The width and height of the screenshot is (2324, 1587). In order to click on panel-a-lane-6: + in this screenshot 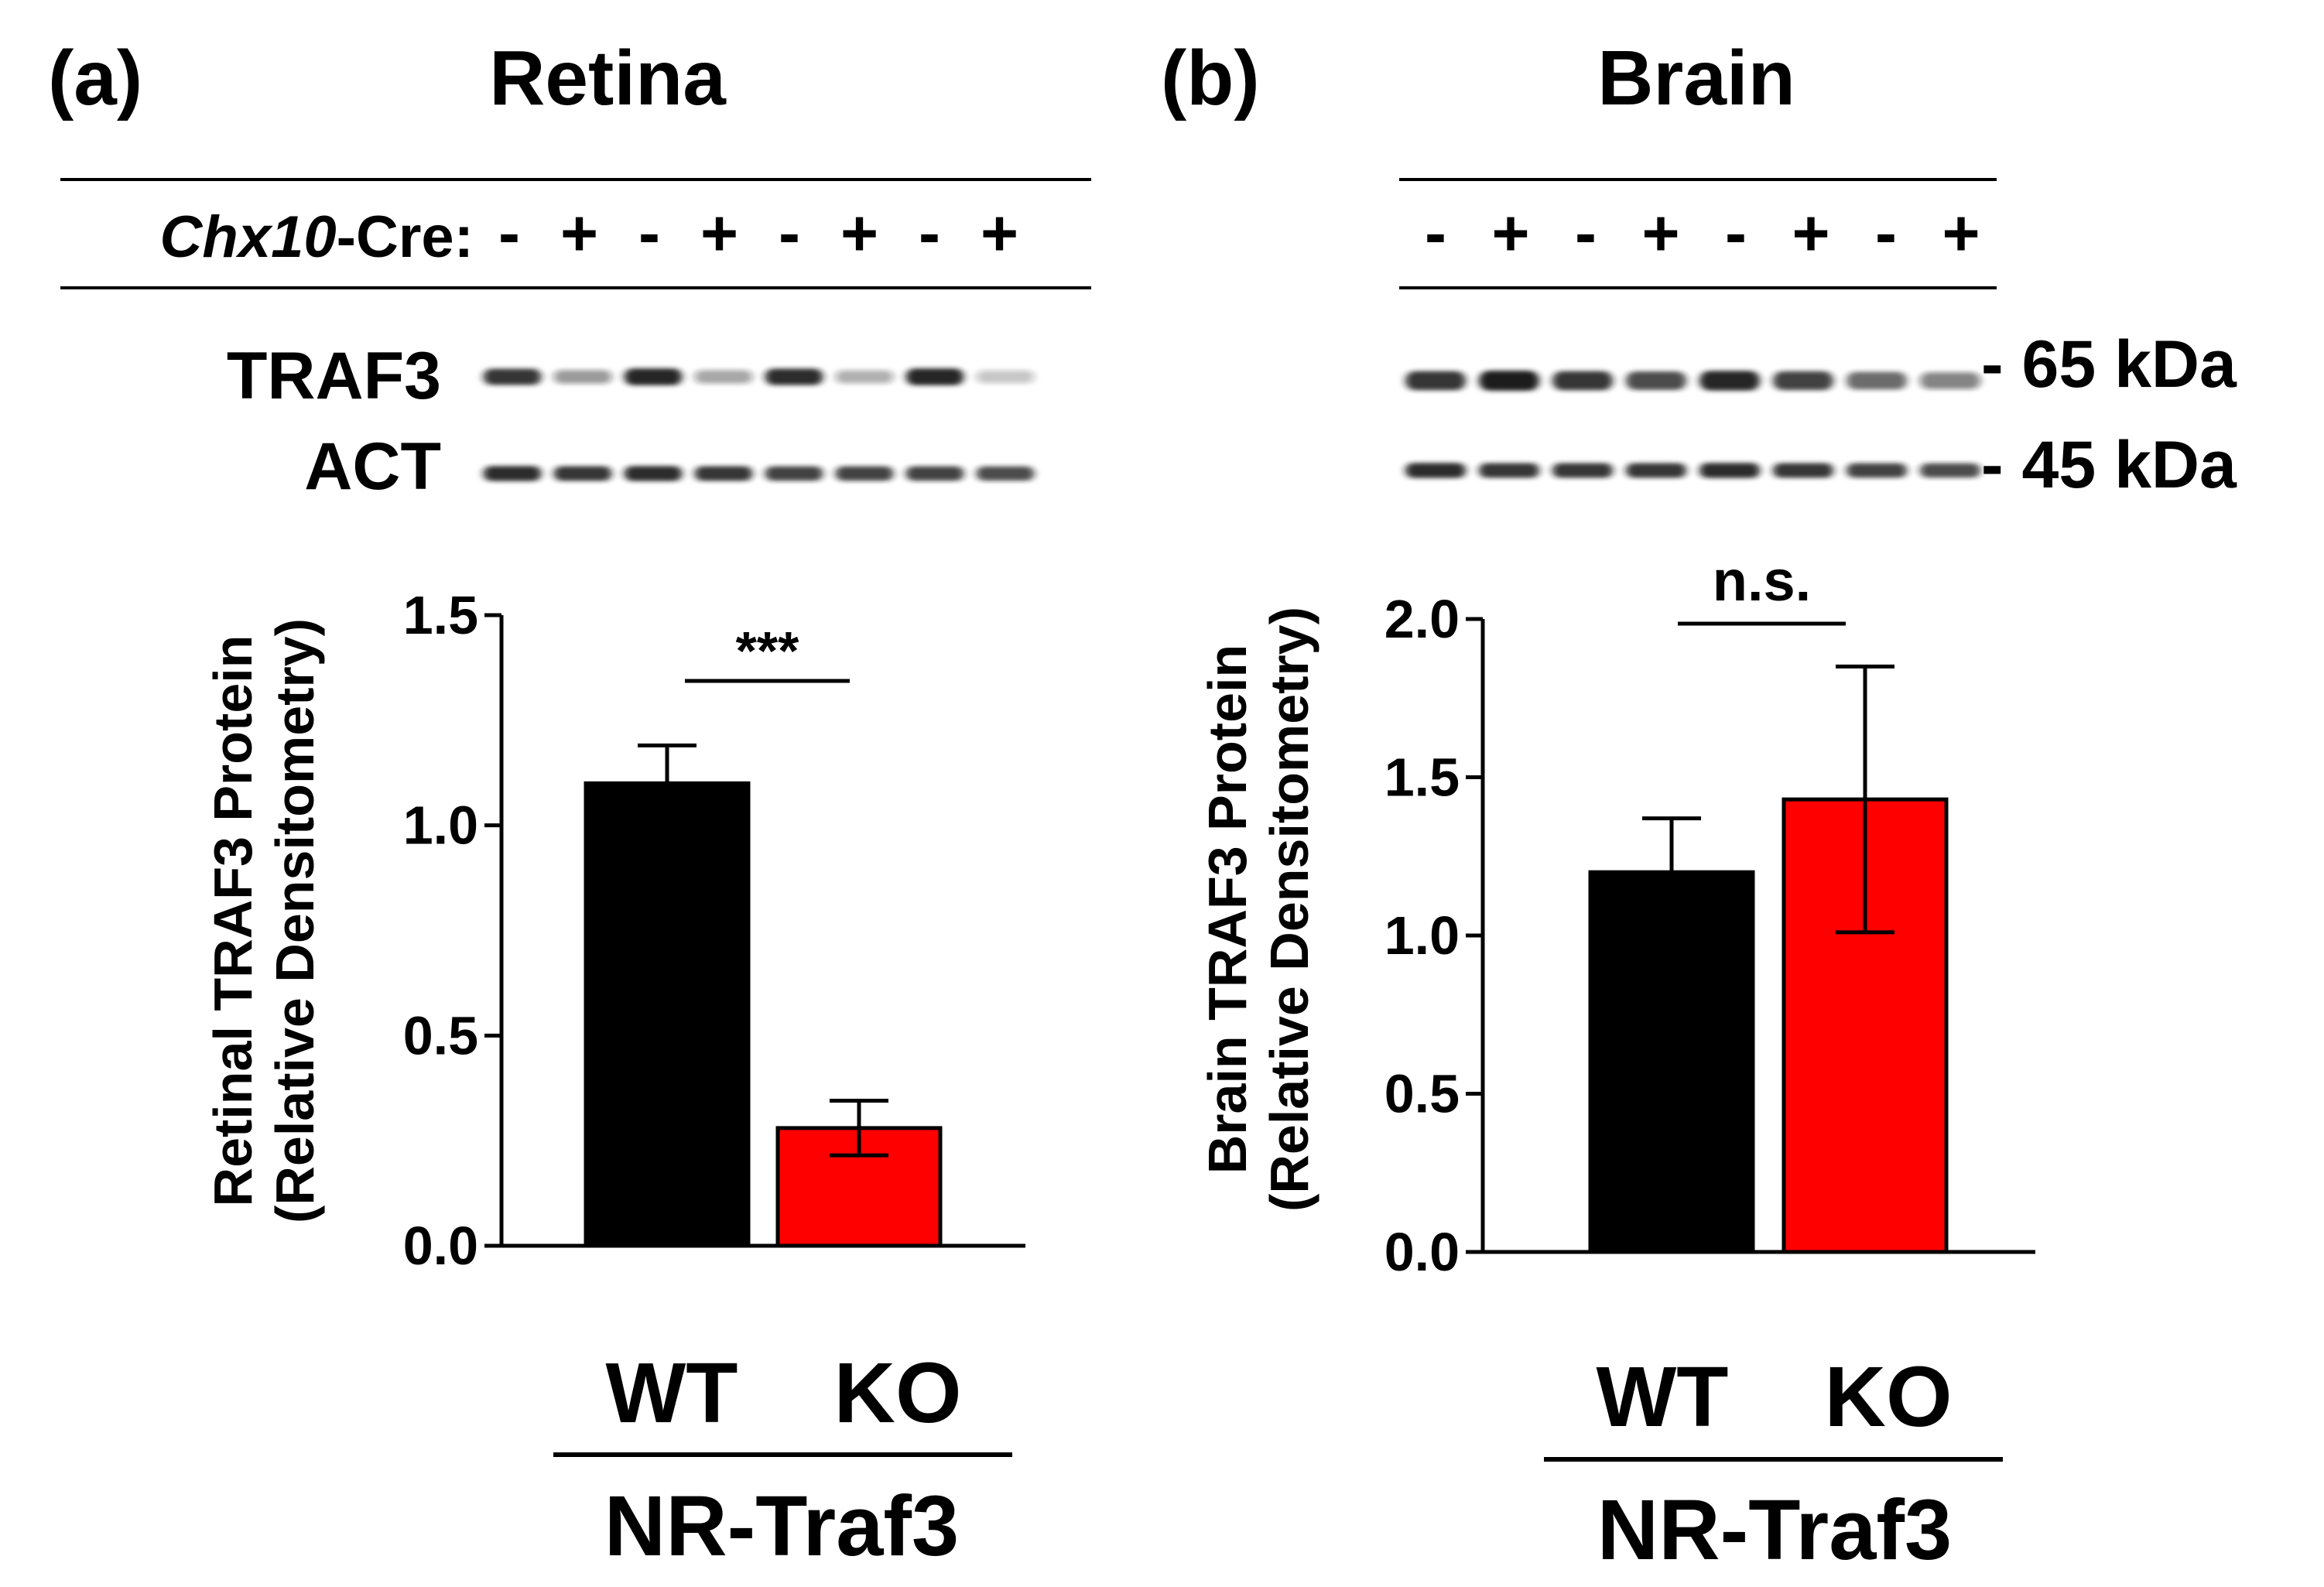, I will do `click(859, 233)`.